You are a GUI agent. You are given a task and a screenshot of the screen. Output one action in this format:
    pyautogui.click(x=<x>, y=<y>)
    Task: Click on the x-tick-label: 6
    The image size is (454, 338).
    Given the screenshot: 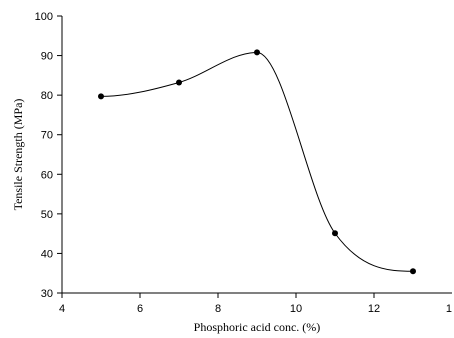 What is the action you would take?
    pyautogui.click(x=140, y=309)
    